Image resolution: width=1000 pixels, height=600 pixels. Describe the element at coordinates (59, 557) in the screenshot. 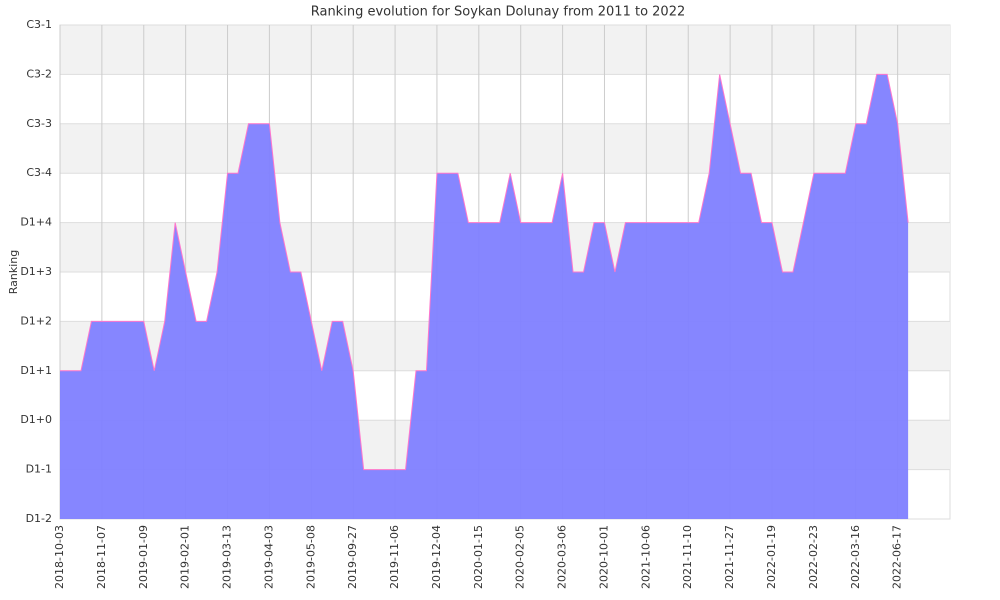

I see `x-tick-label: 2018-10-03` at that location.